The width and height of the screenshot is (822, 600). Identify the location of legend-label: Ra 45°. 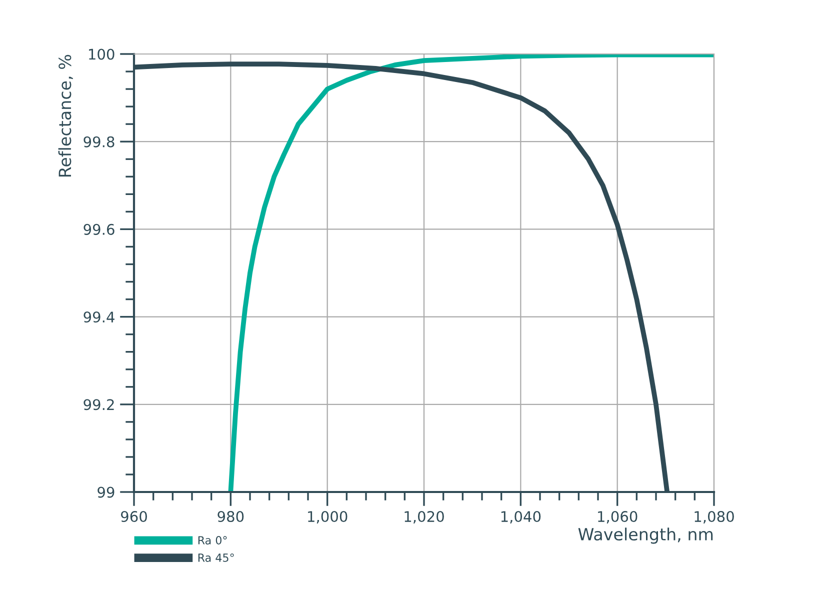
(216, 557).